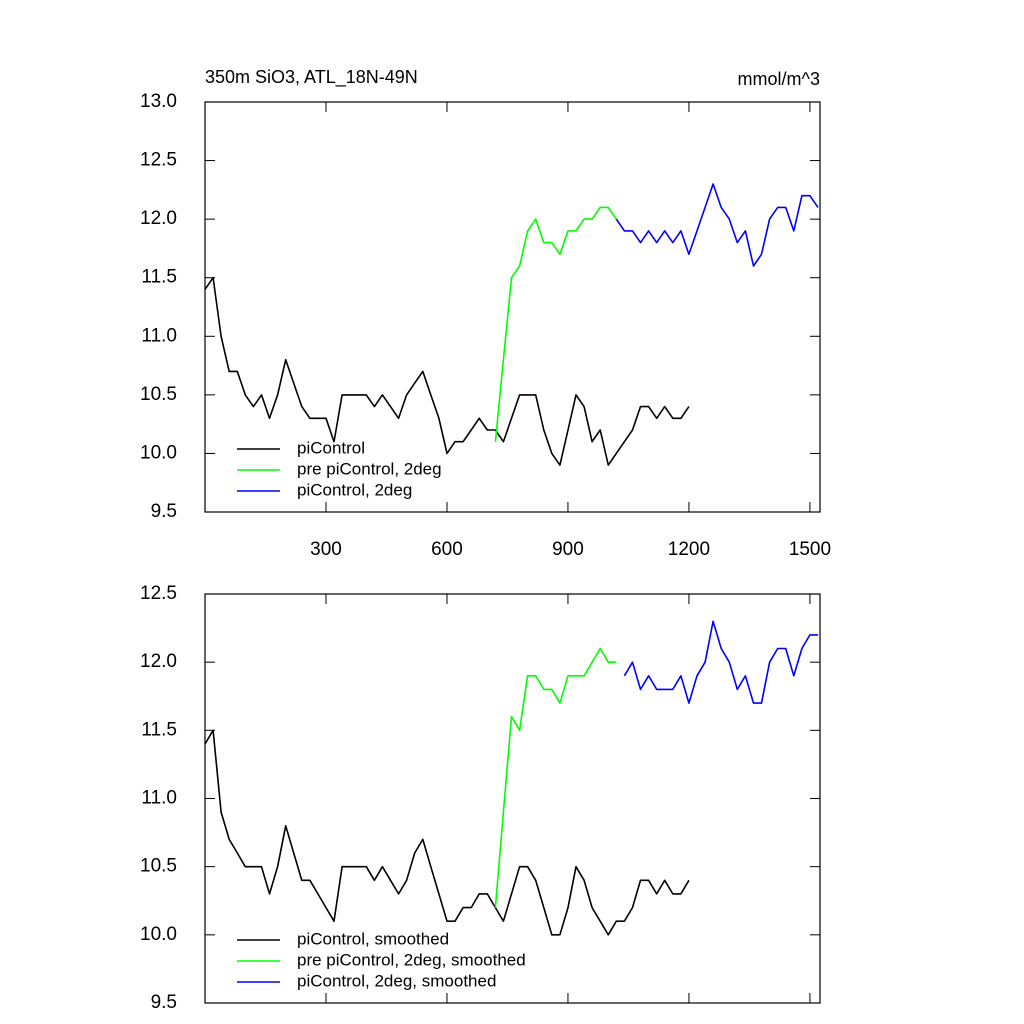  What do you see at coordinates (369, 468) in the screenshot?
I see `legend-label: pre piControl, 2deg` at bounding box center [369, 468].